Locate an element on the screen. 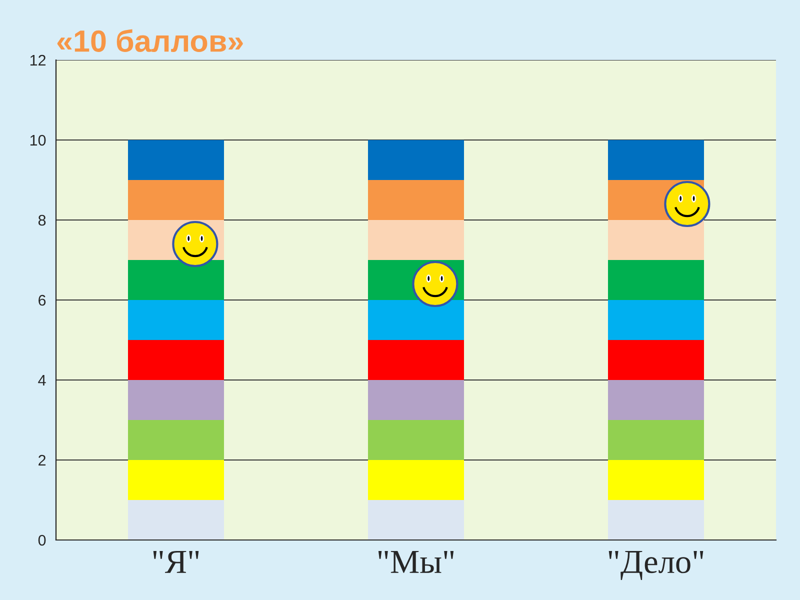  chart-title: «10 баллов» is located at coordinates (150, 40).